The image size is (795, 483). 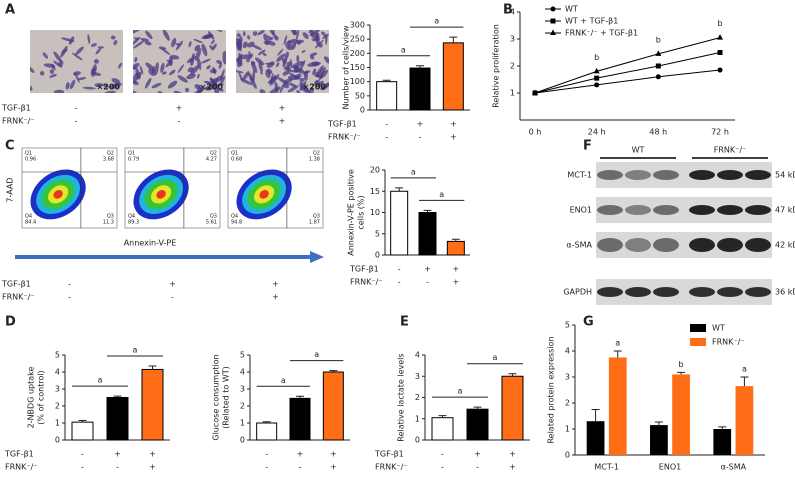 I want to click on quadrant-value: 0.96, so click(x=30, y=160).